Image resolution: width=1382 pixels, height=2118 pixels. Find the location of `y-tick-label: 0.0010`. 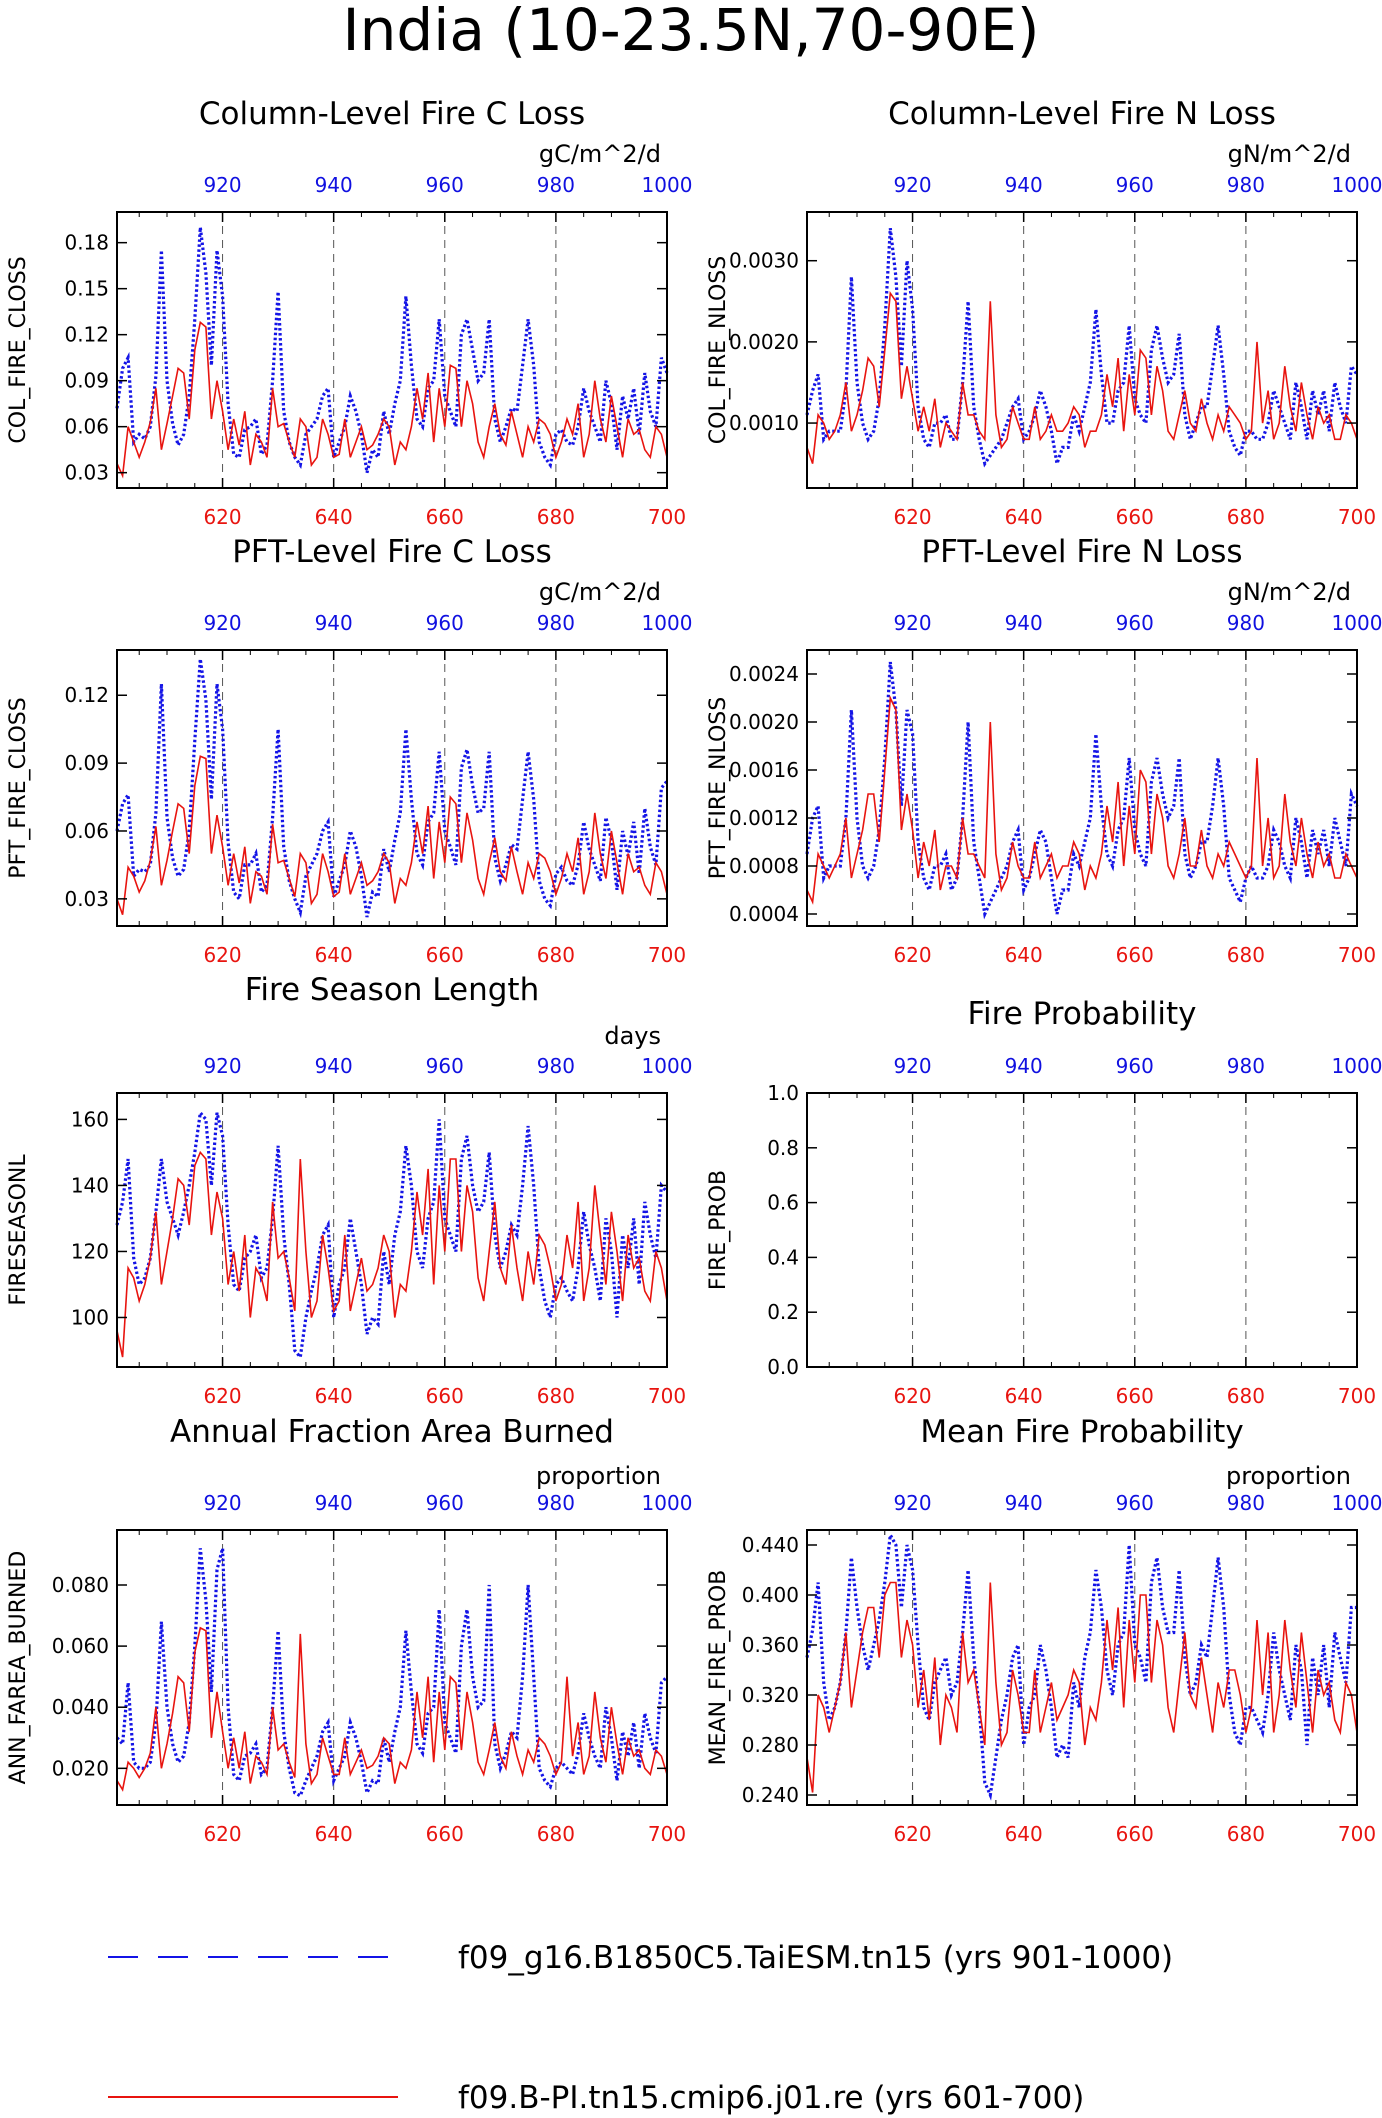

y-tick-label: 0.0010 is located at coordinates (764, 423).